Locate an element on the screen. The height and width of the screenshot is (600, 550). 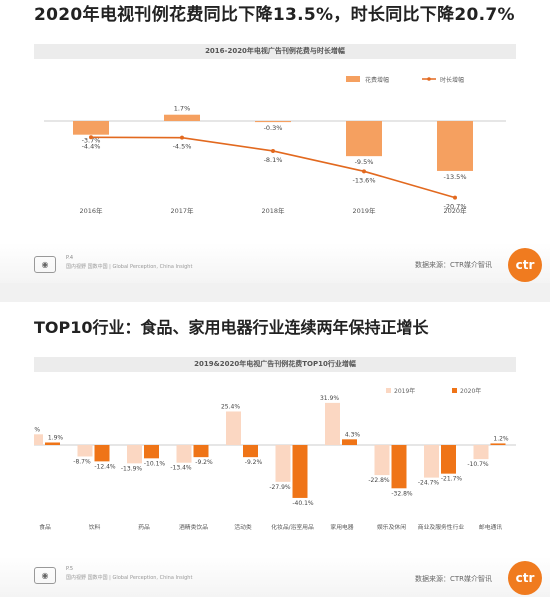
data-label-duration: -20.7% is located at coordinates (455, 207).